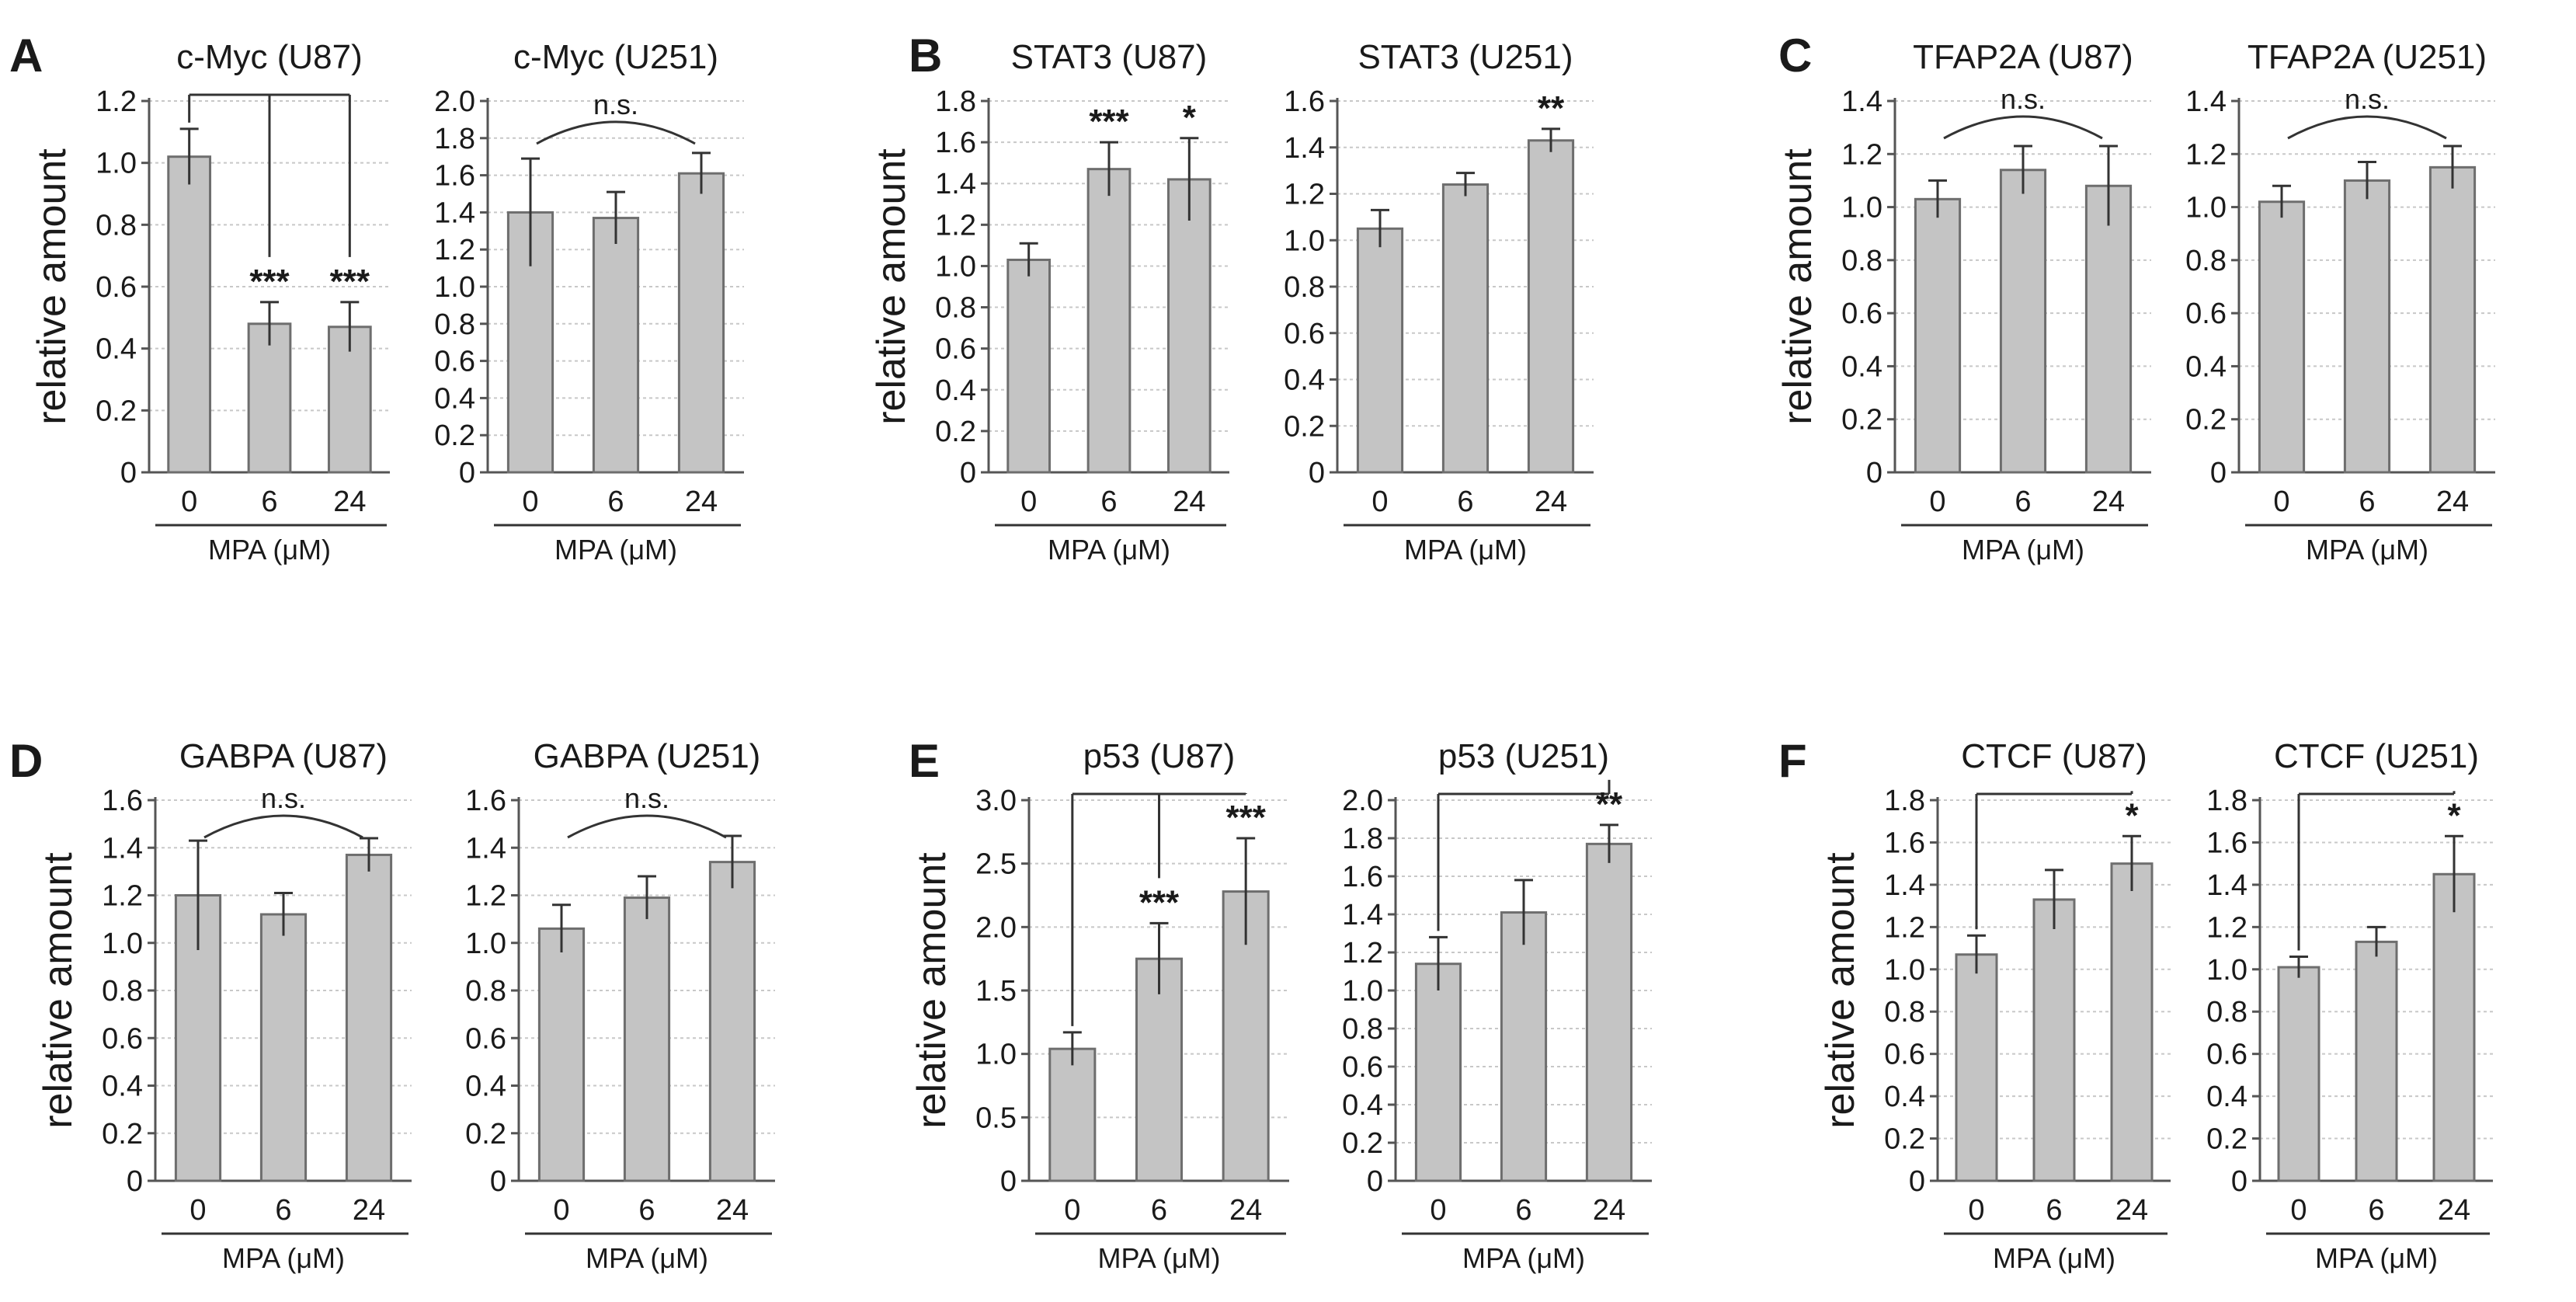 The height and width of the screenshot is (1302, 2576). Describe the element at coordinates (996, 1118) in the screenshot. I see `y-tick-label: 0.5` at that location.